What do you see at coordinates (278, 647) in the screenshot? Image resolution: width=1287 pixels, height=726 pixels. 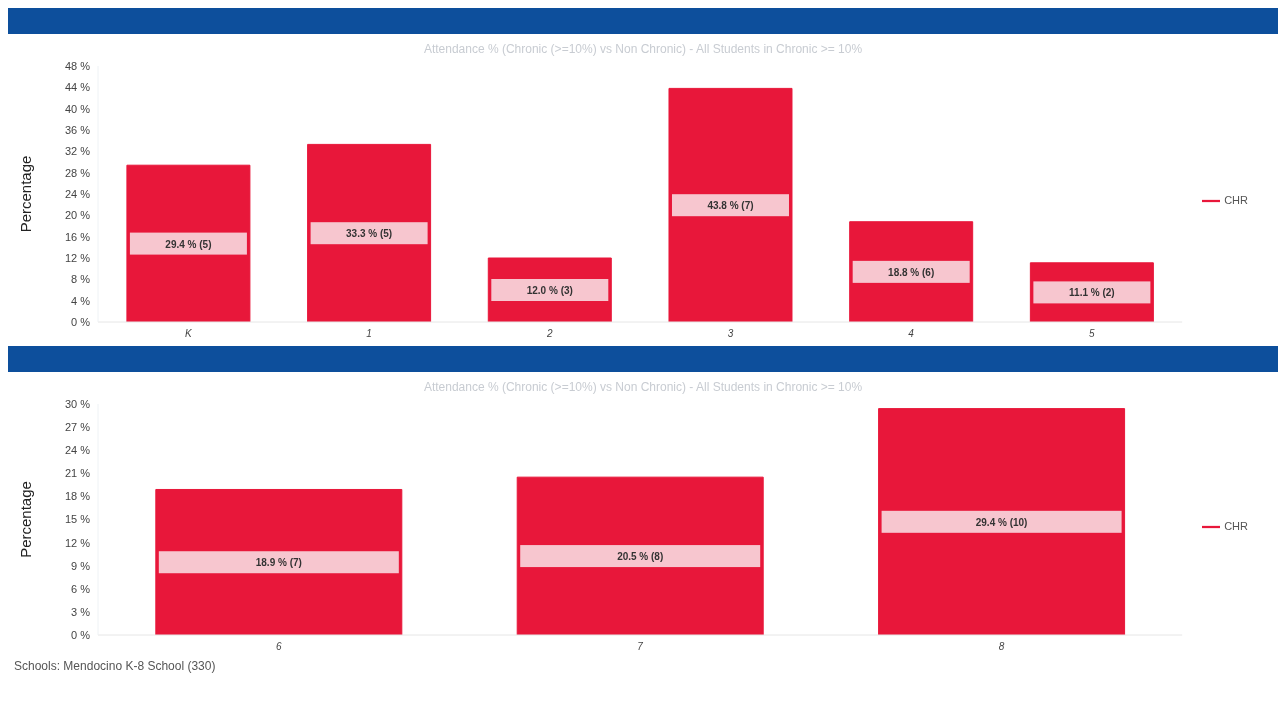 I see `x-tick-label: 6` at bounding box center [278, 647].